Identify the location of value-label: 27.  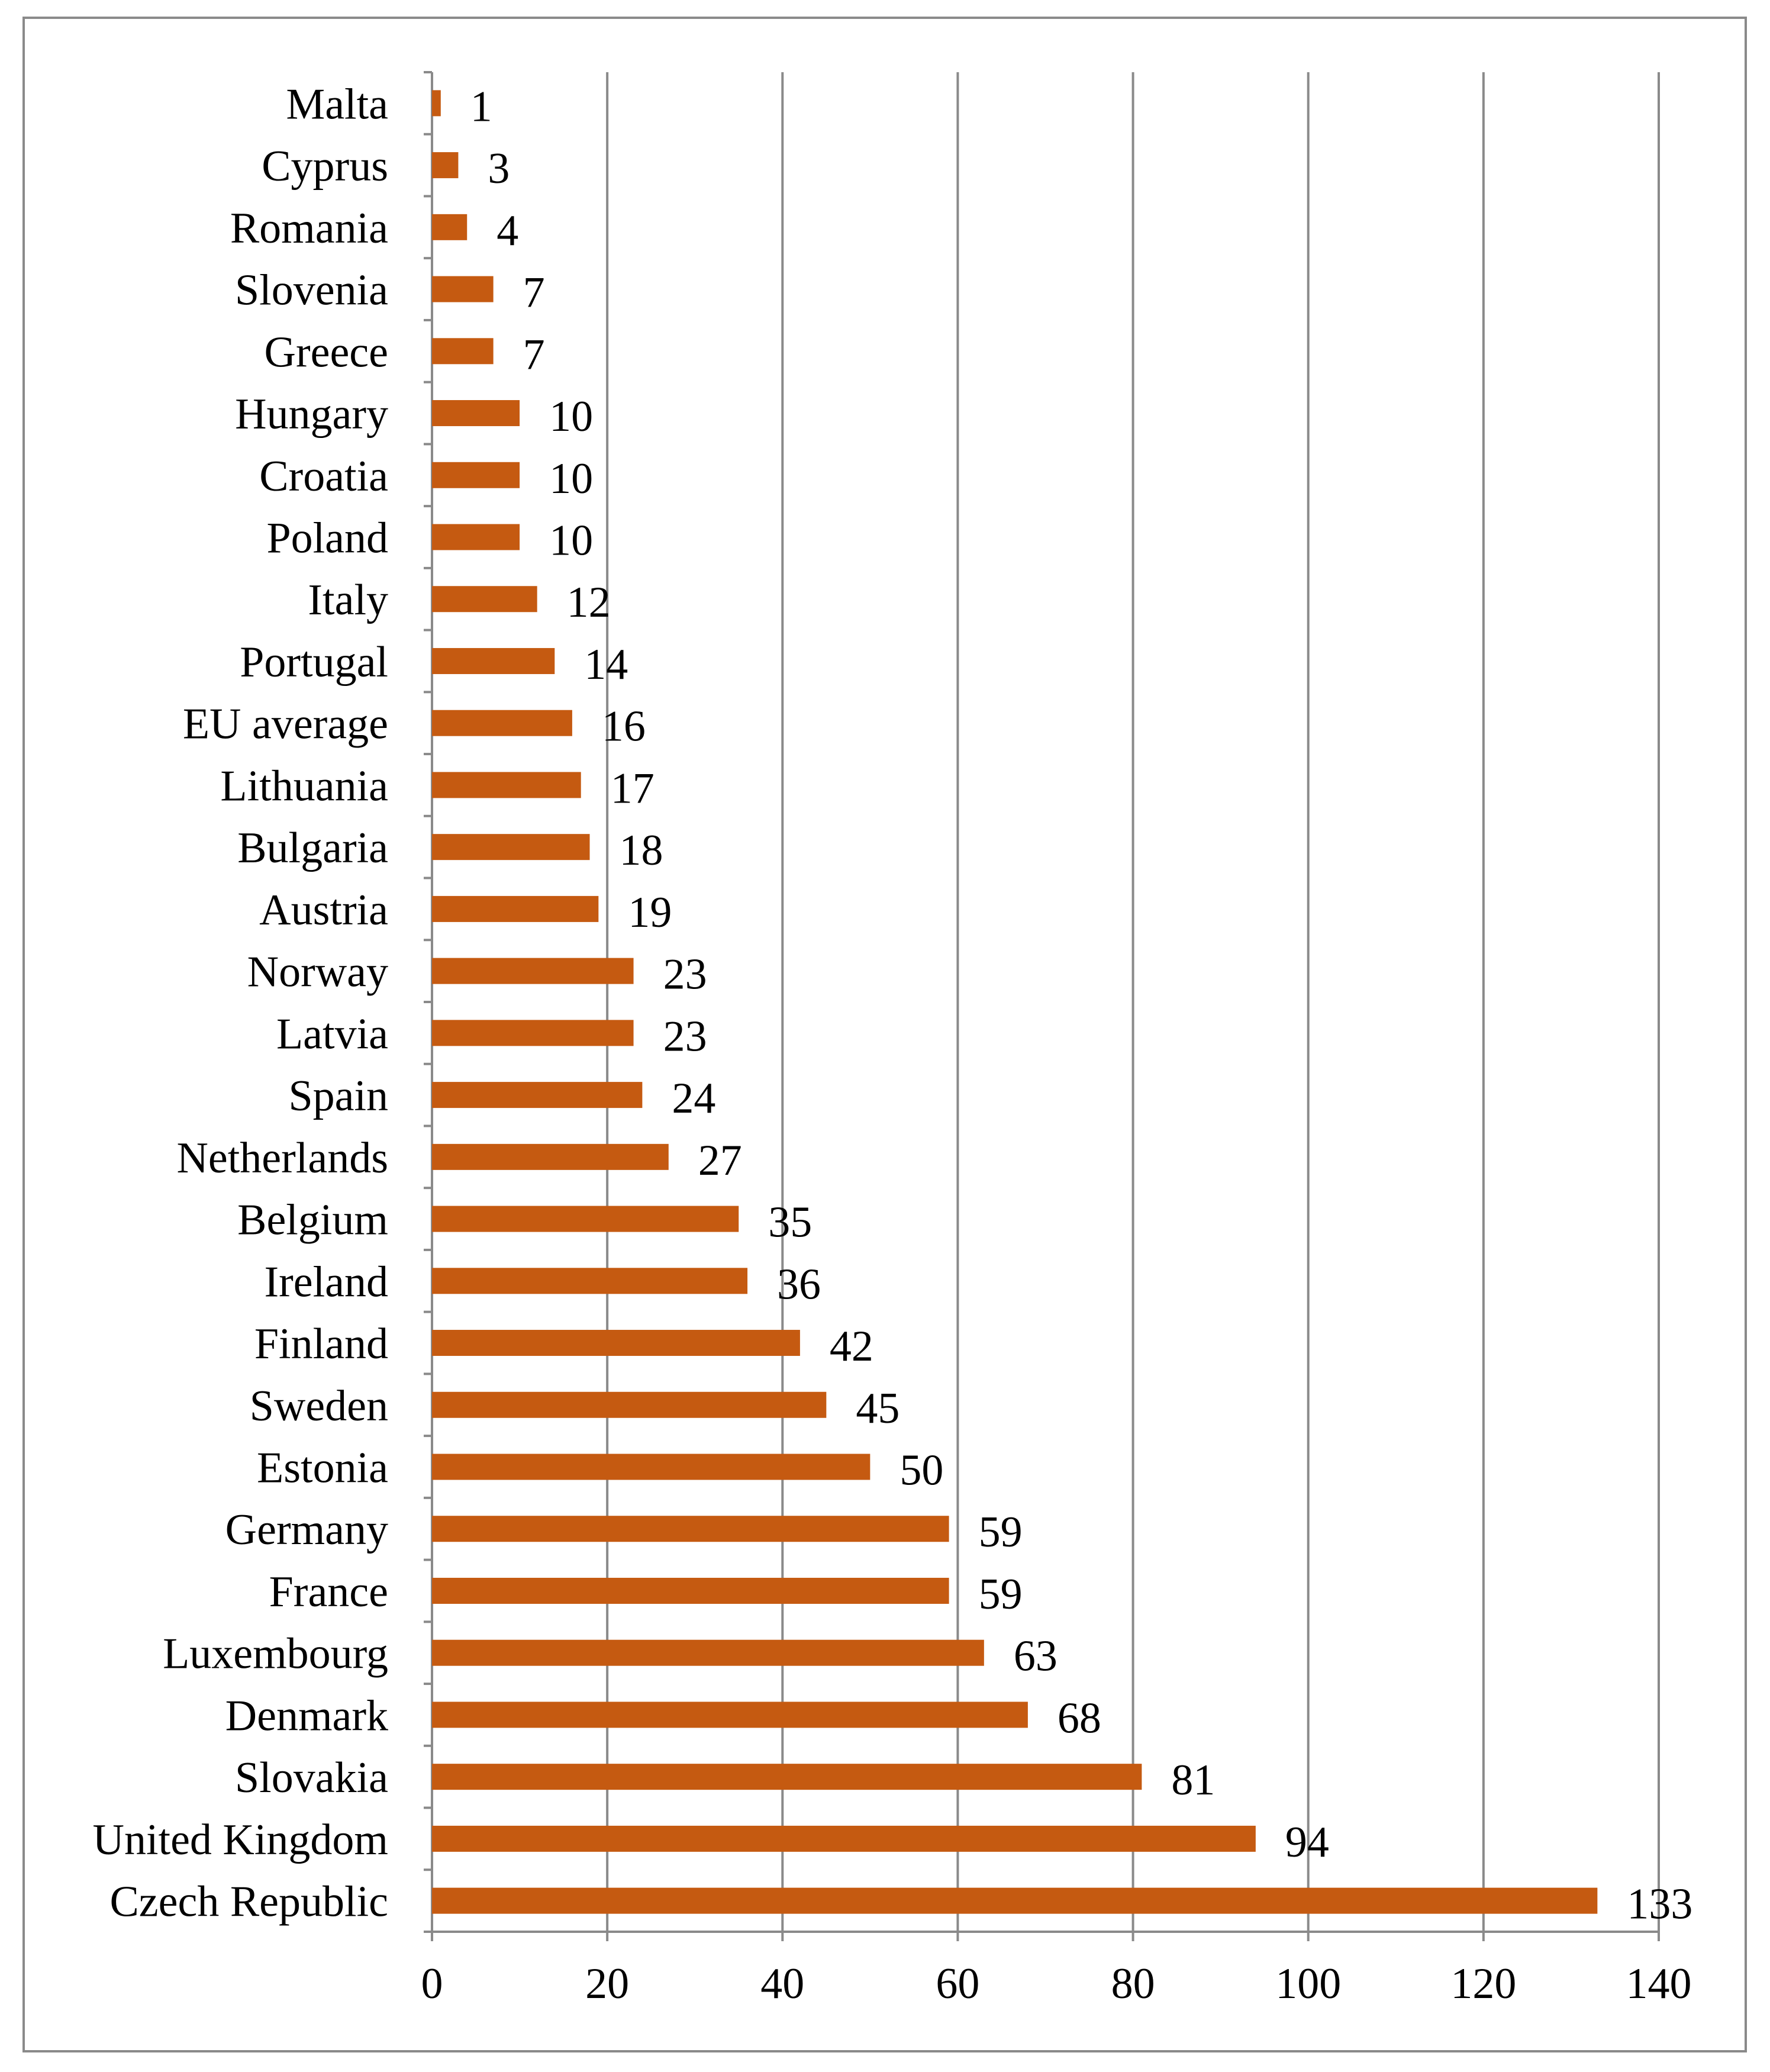
(720, 1160).